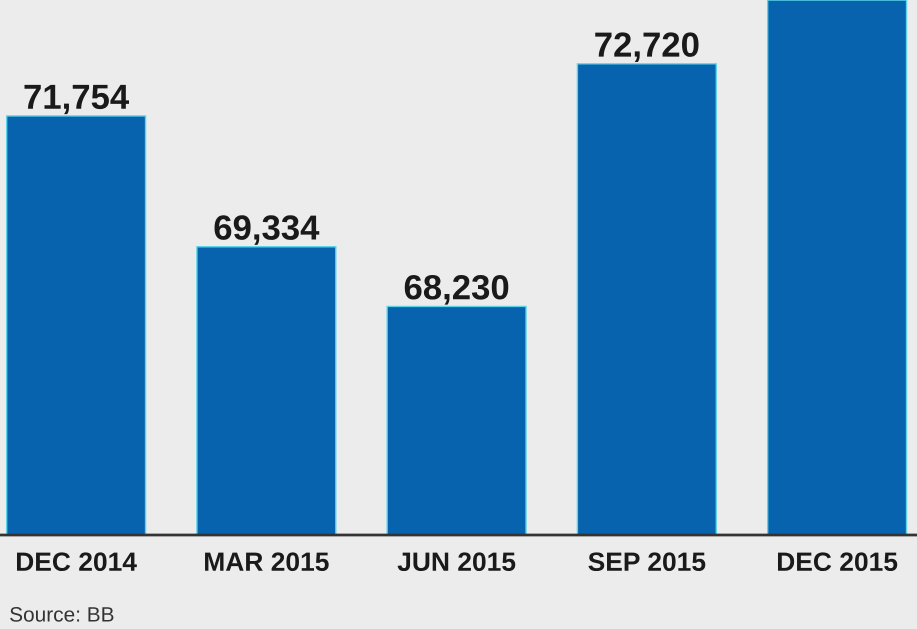 Image resolution: width=917 pixels, height=629 pixels. What do you see at coordinates (647, 47) in the screenshot?
I see `data-label: 72,720` at bounding box center [647, 47].